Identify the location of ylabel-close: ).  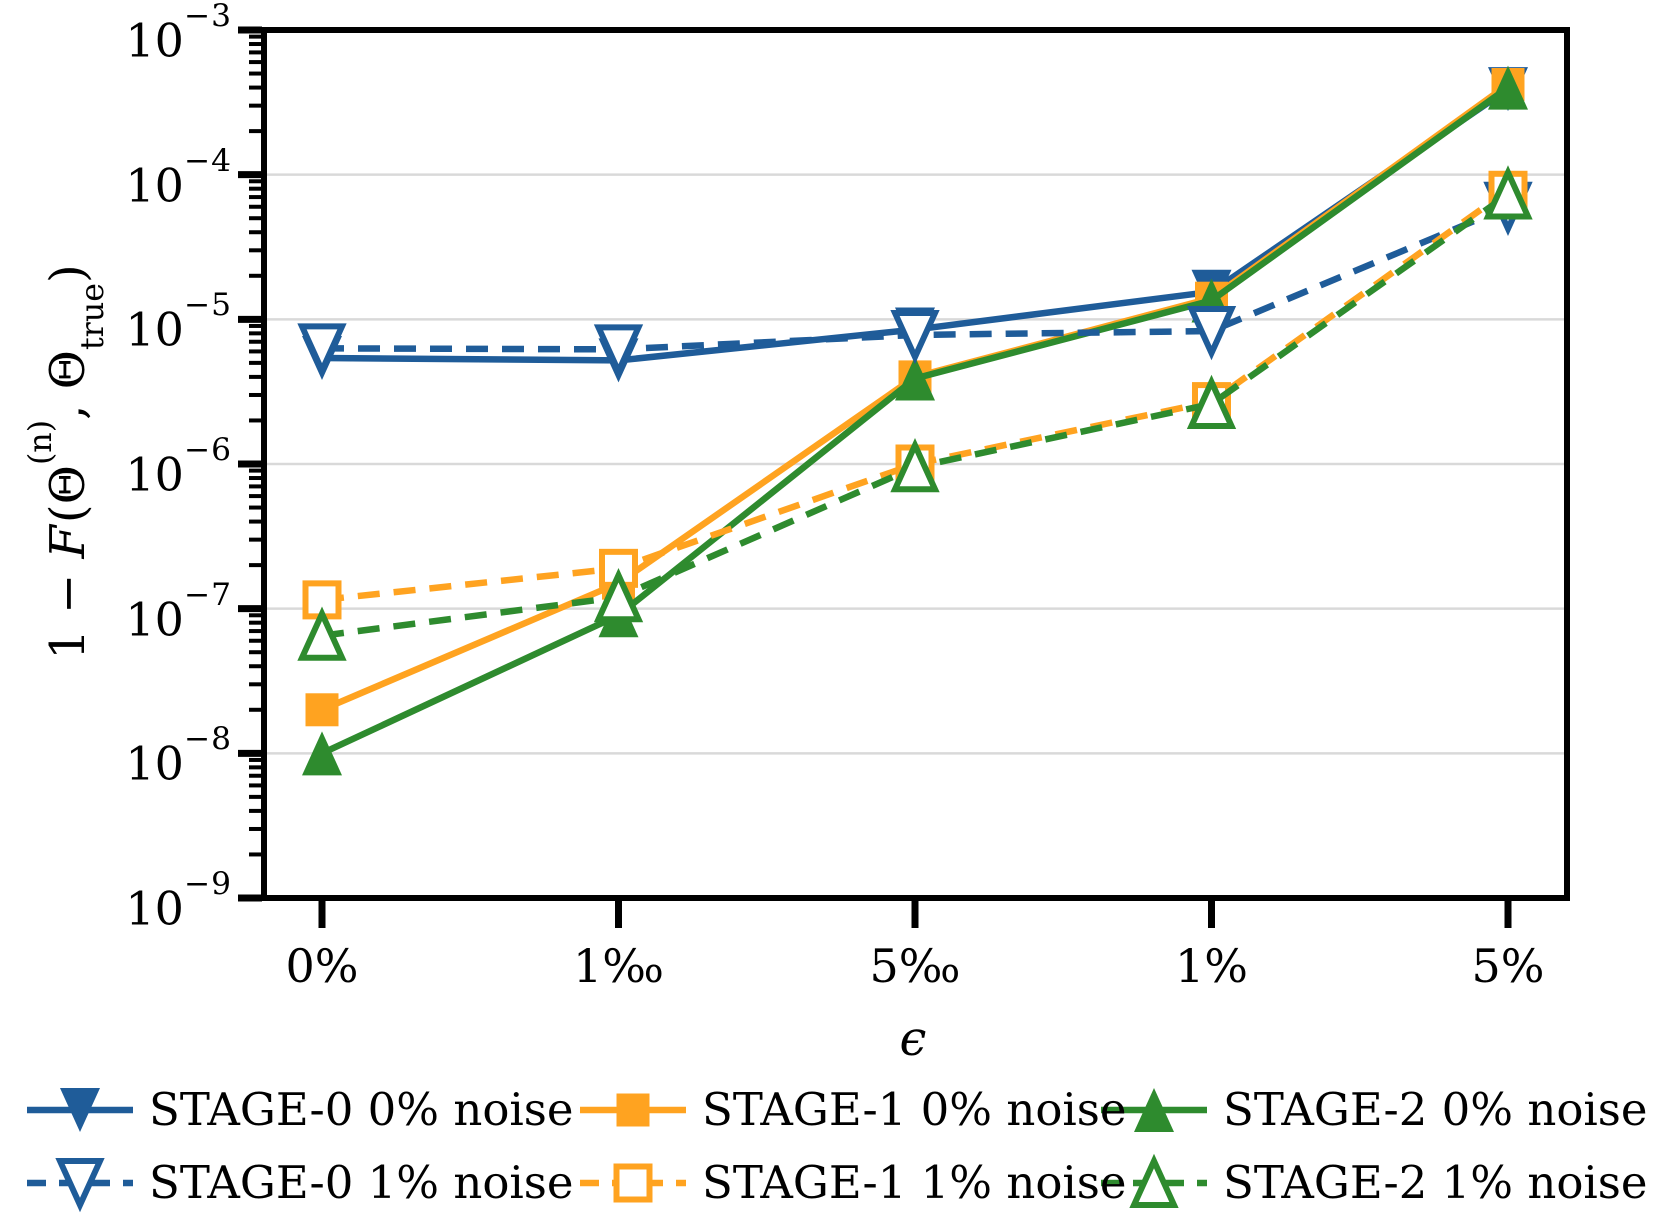
(68, 274).